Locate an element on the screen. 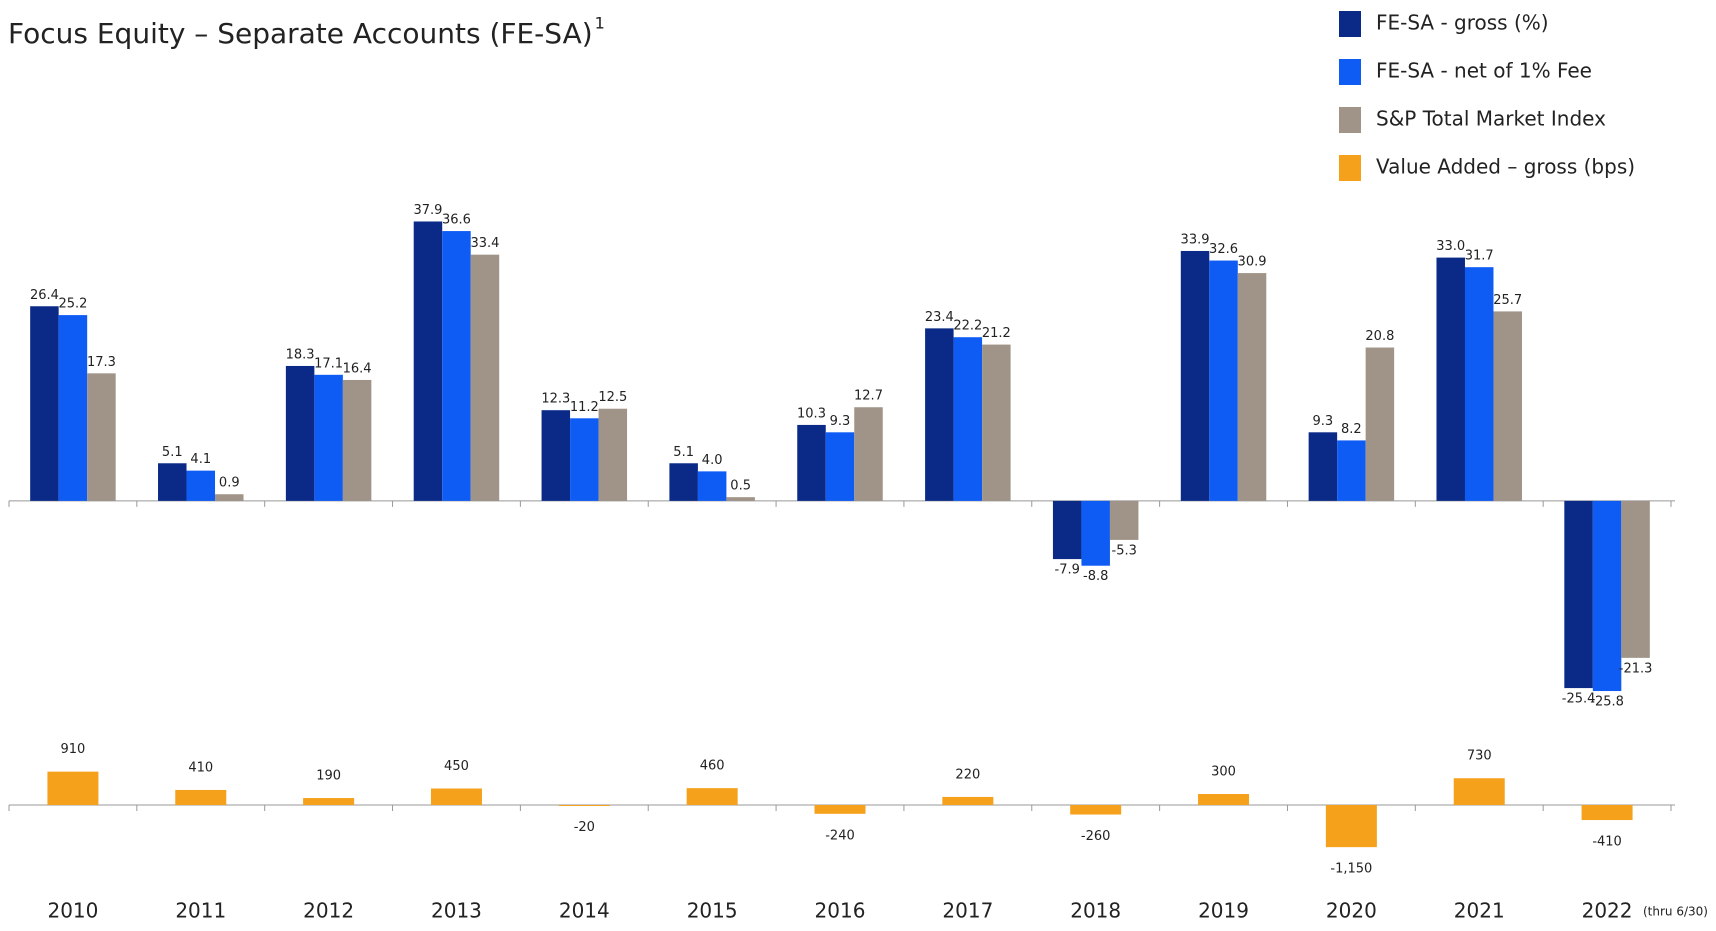 This screenshot has height=931, width=1716. value-label: 220 is located at coordinates (967, 774).